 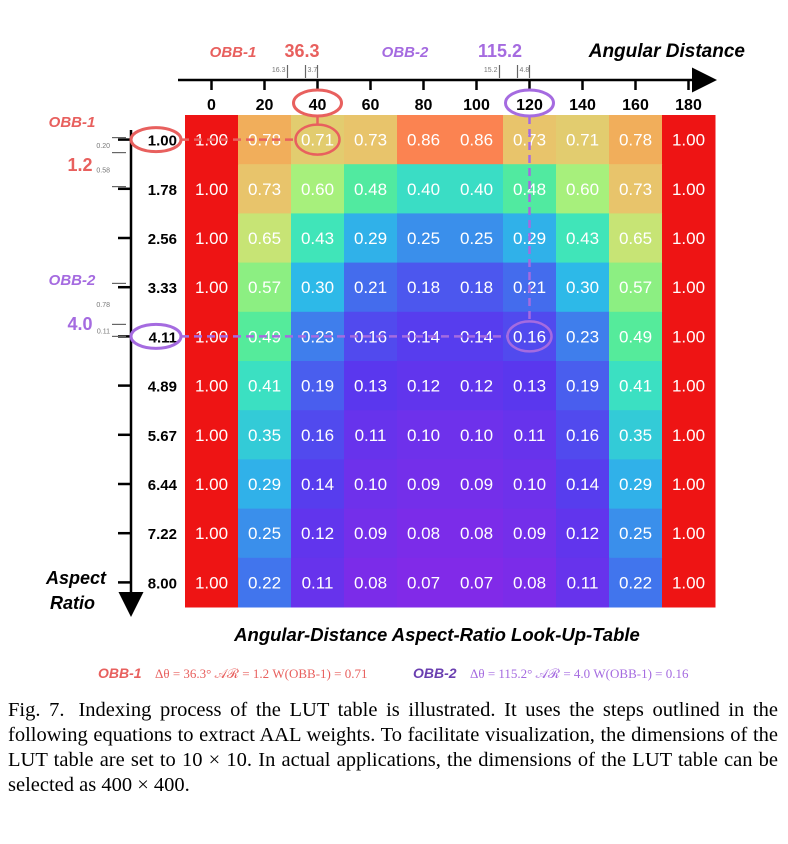 What do you see at coordinates (72, 603) in the screenshot?
I see `y-axis-title-line2: Ratio` at bounding box center [72, 603].